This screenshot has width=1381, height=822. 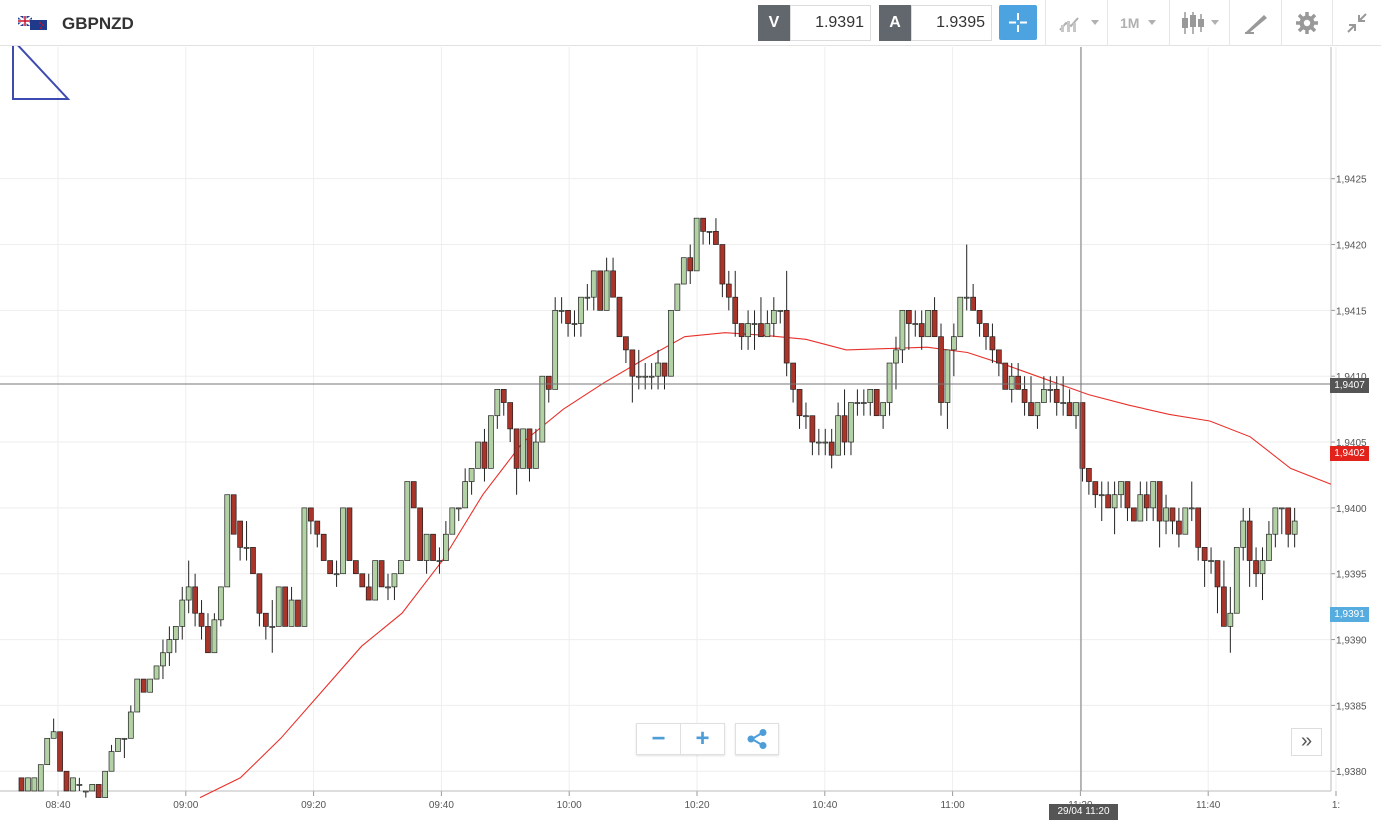 I want to click on current-price-label: 1,9391, so click(x=1349, y=614).